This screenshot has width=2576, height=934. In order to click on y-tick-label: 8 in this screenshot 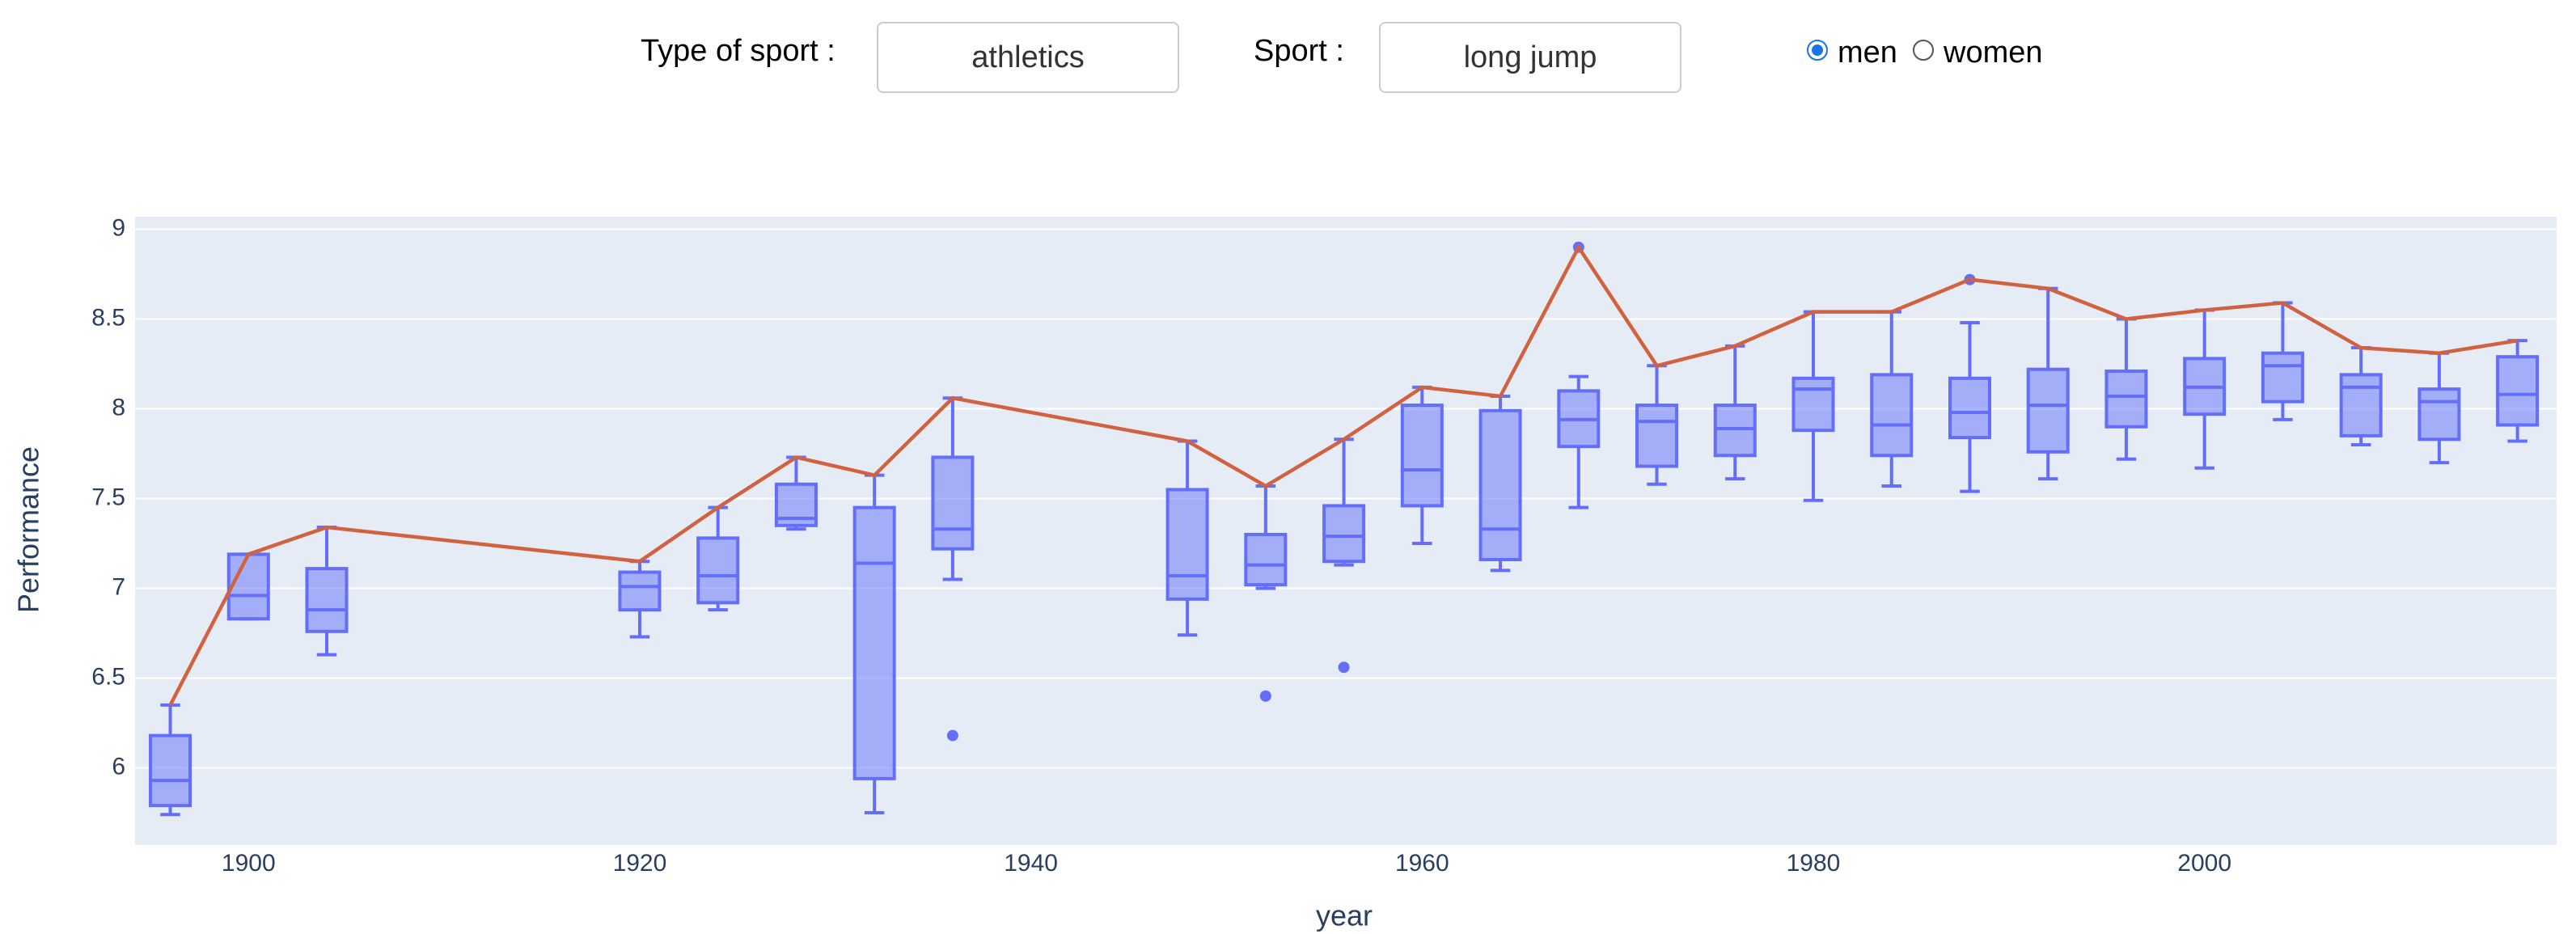, I will do `click(119, 407)`.